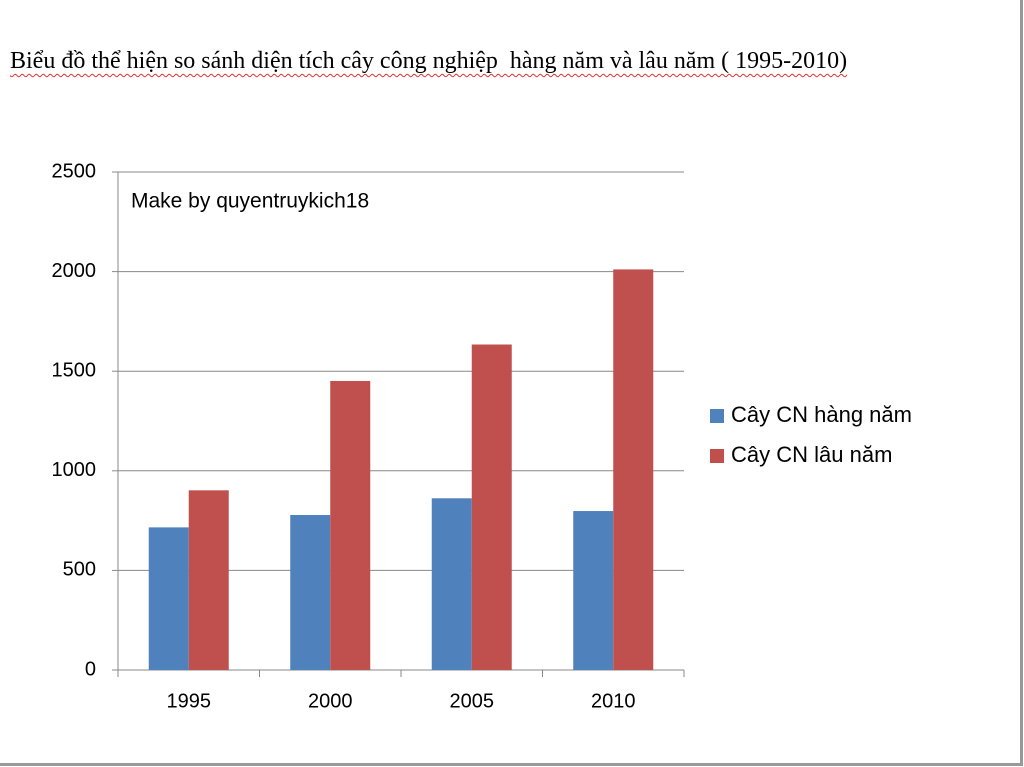 The height and width of the screenshot is (767, 1024). I want to click on x-tick-label: 2010, so click(613, 701).